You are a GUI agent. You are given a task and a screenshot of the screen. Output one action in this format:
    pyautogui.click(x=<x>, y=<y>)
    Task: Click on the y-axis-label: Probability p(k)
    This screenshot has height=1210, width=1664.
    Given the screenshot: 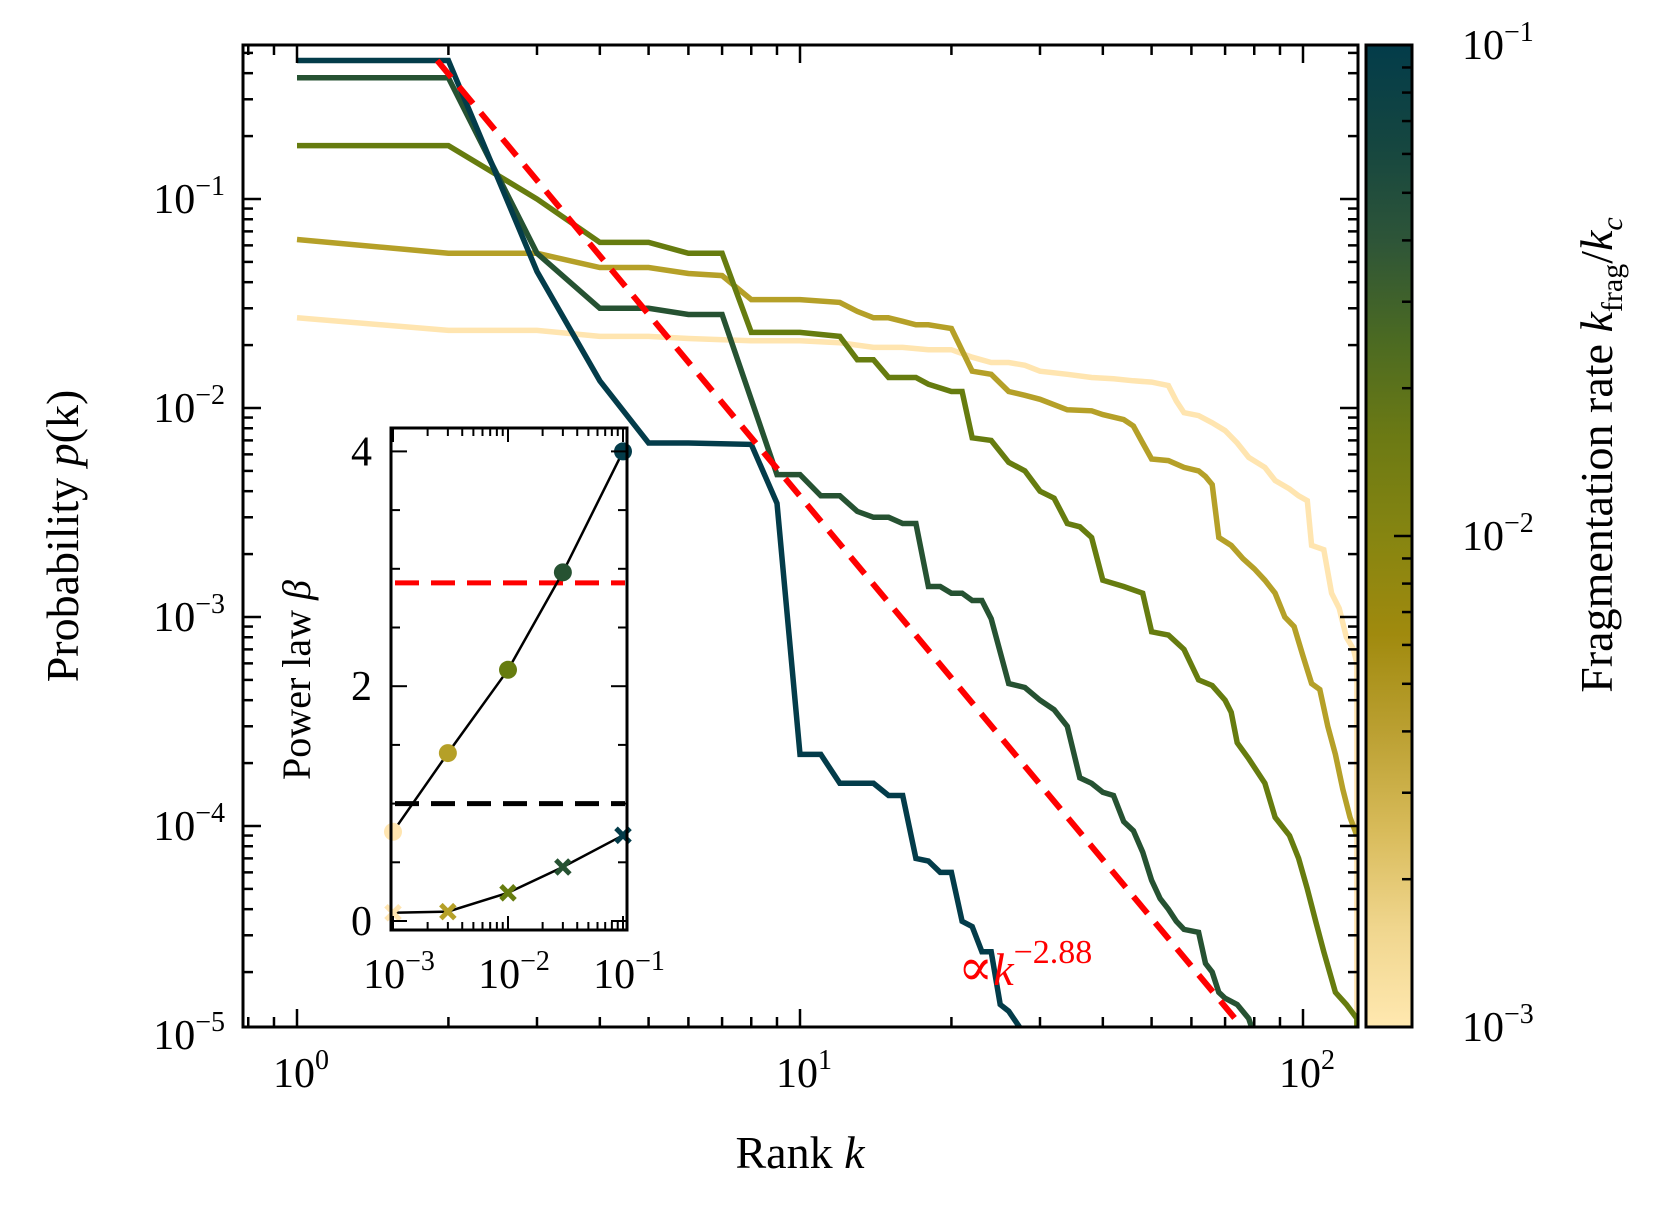 What is the action you would take?
    pyautogui.click(x=62, y=536)
    